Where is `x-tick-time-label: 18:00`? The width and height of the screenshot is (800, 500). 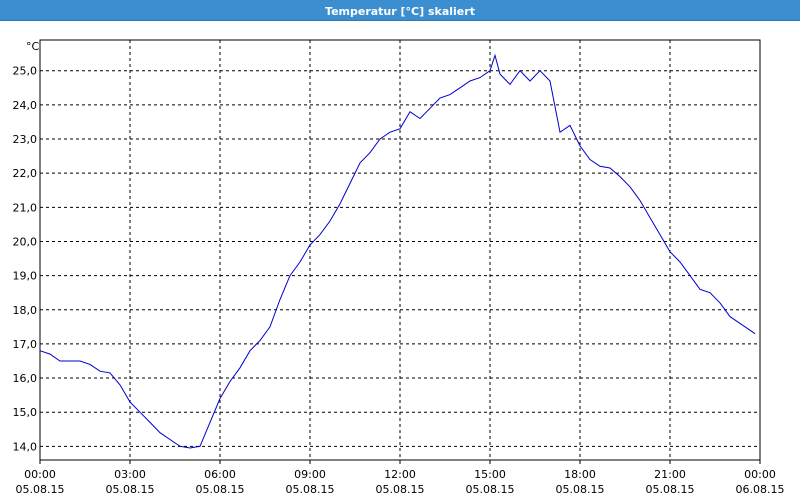
x-tick-time-label: 18:00 is located at coordinates (580, 474).